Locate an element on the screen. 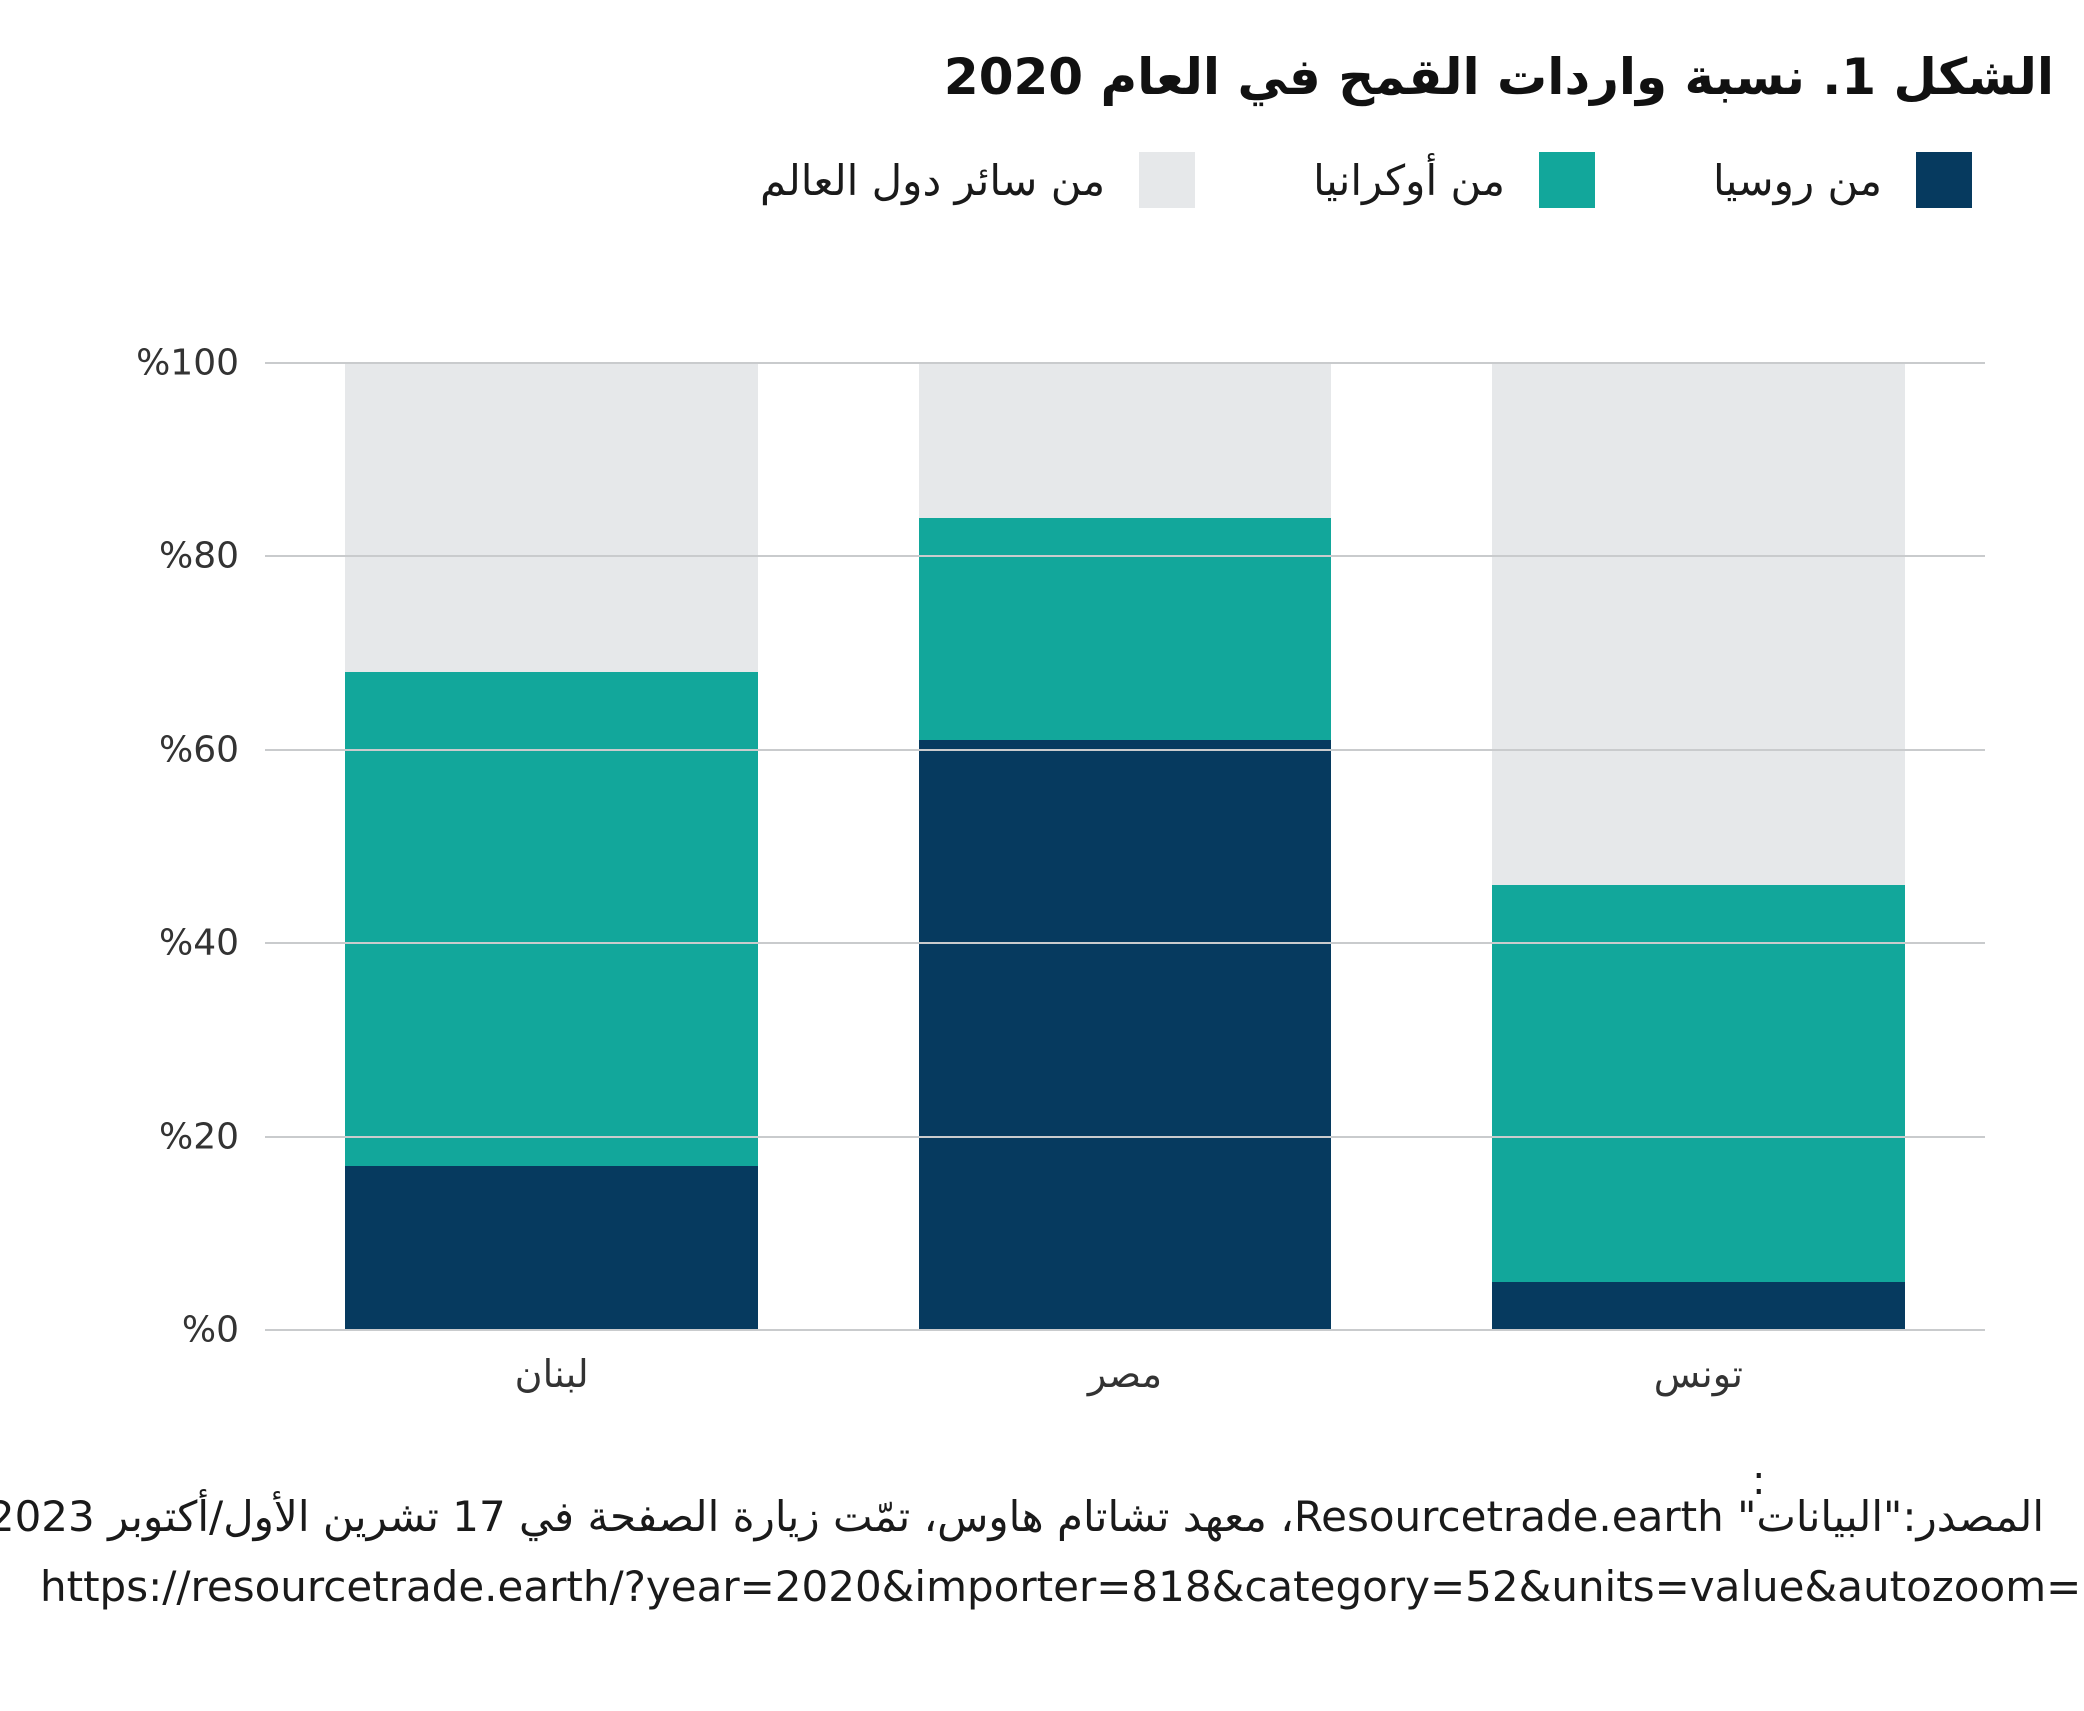 This screenshot has height=1711, width=2084. y-axis-tick-100: %100 is located at coordinates (187, 363).